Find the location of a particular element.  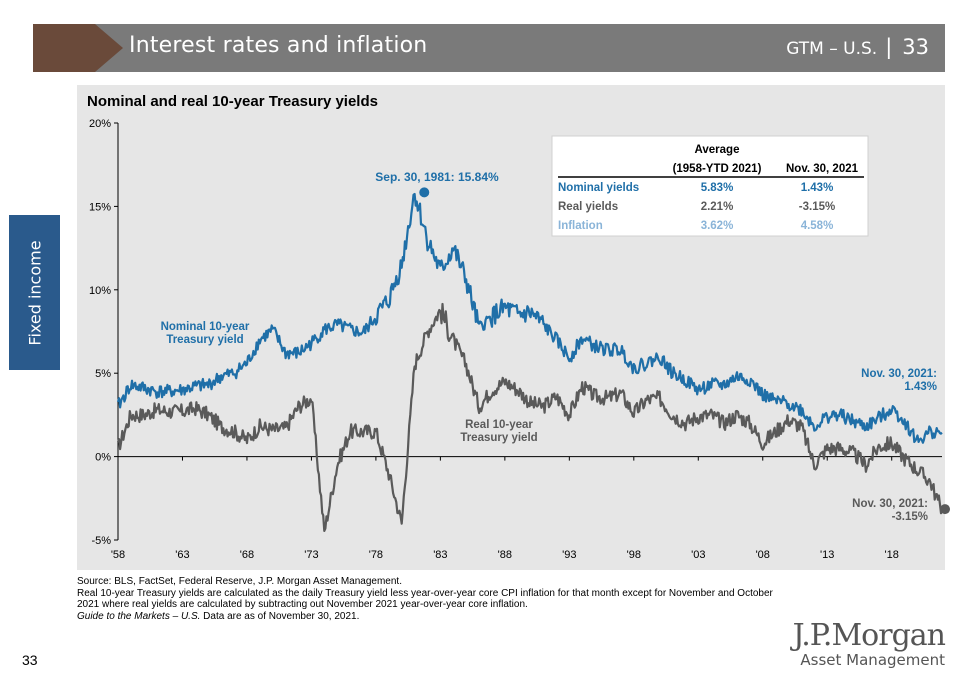

stats-table is located at coordinates (710, 186).